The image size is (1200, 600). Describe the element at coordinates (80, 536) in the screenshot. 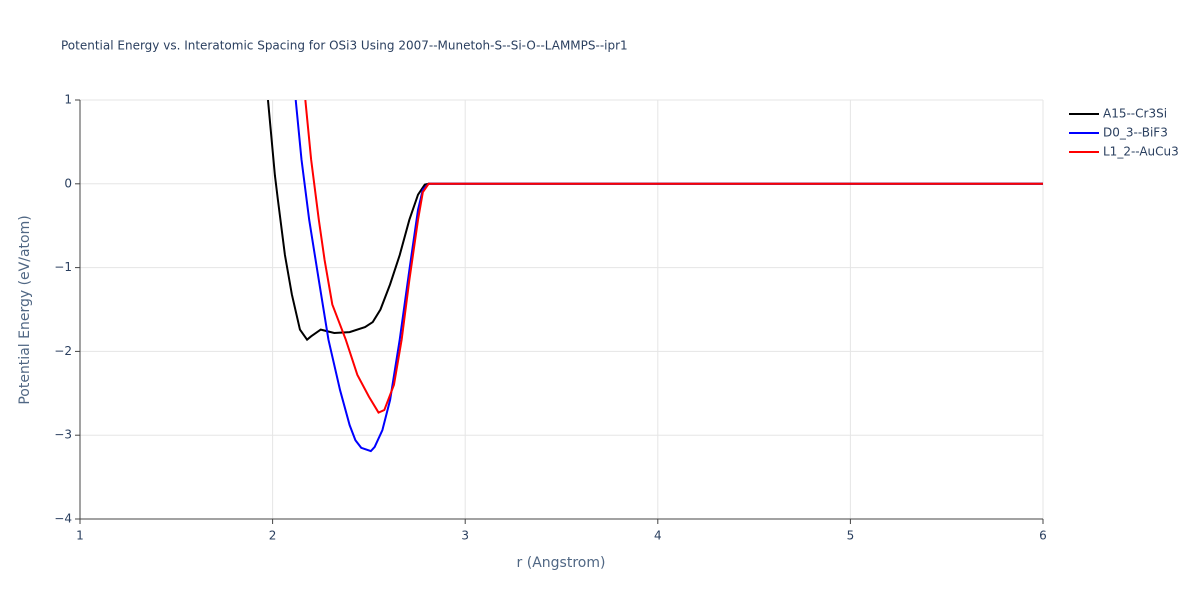

I see `x-tick-label: 1` at that location.